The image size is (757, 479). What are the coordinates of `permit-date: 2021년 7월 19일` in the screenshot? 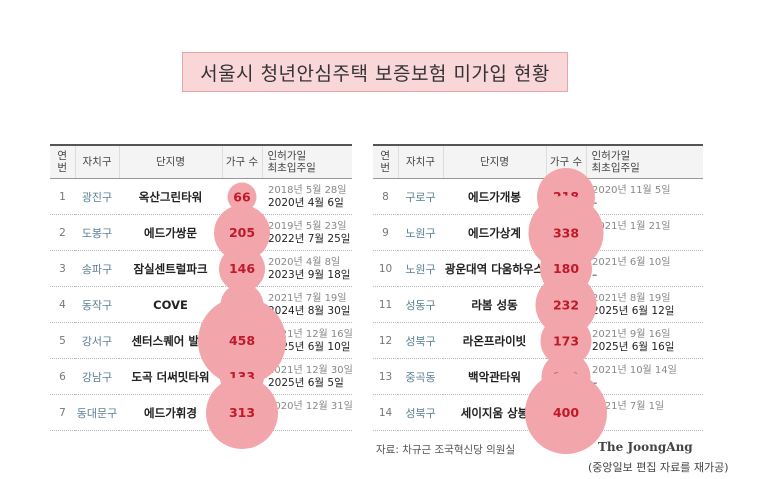 It's located at (307, 298).